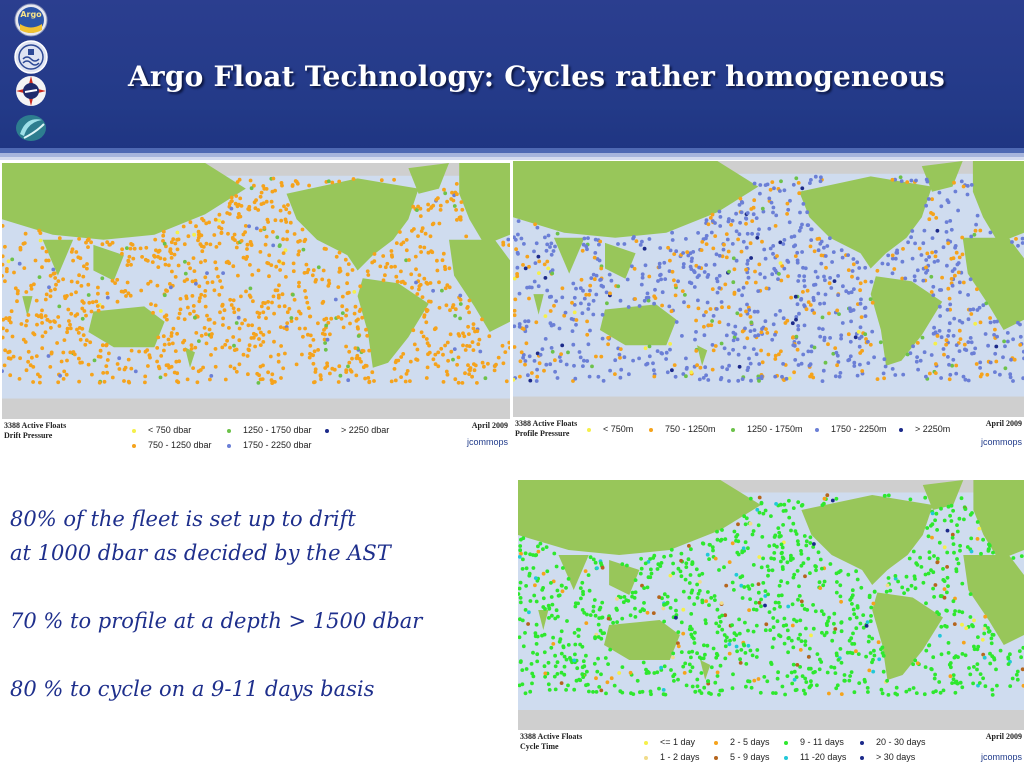  Describe the element at coordinates (624, 577) in the screenshot. I see `land-se-asia` at that location.